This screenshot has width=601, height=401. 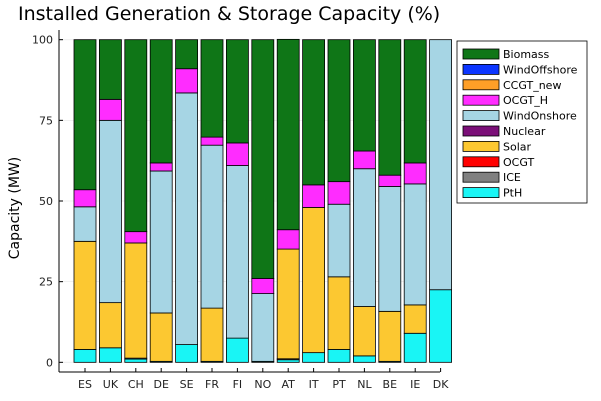 What do you see at coordinates (85, 198) in the screenshot?
I see `bar-segment-ocgt-h-es` at bounding box center [85, 198].